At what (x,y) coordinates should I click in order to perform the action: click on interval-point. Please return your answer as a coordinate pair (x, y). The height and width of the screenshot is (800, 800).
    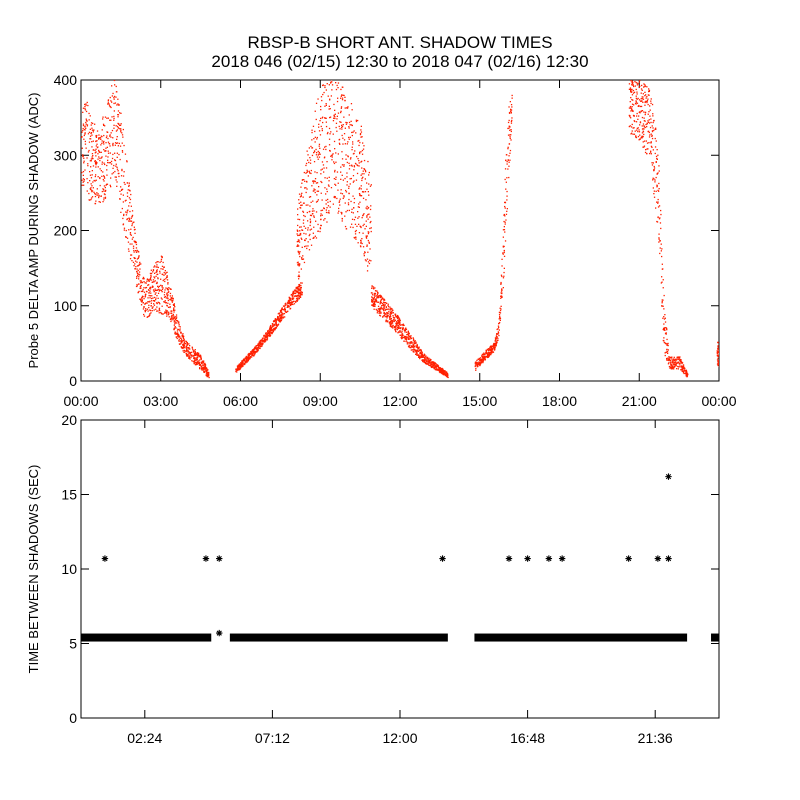
    Looking at the image, I should click on (206, 558).